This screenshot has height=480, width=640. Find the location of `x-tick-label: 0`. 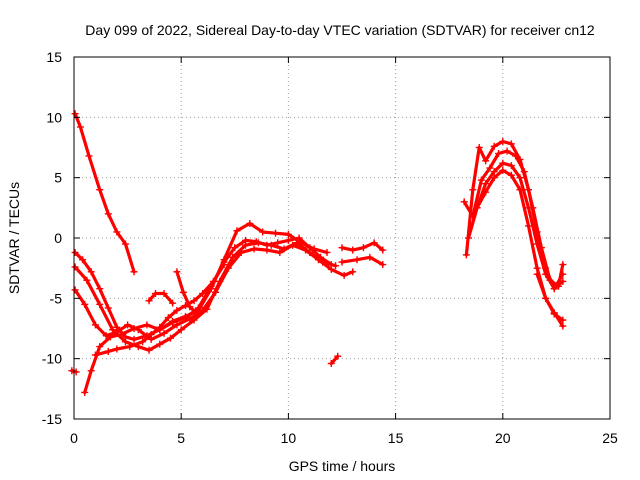

x-tick-label: 0 is located at coordinates (74, 438).